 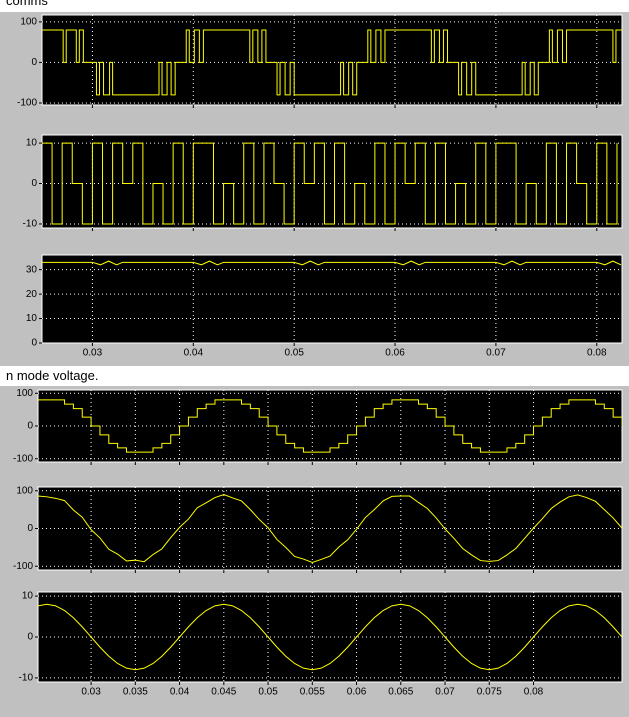 I want to click on y-tick-label: 30, so click(x=32, y=269).